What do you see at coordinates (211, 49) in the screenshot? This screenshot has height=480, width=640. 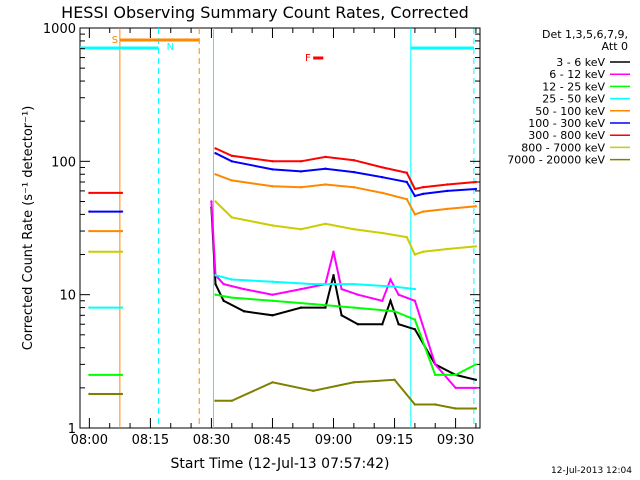 I see `annotations: S N F` at bounding box center [211, 49].